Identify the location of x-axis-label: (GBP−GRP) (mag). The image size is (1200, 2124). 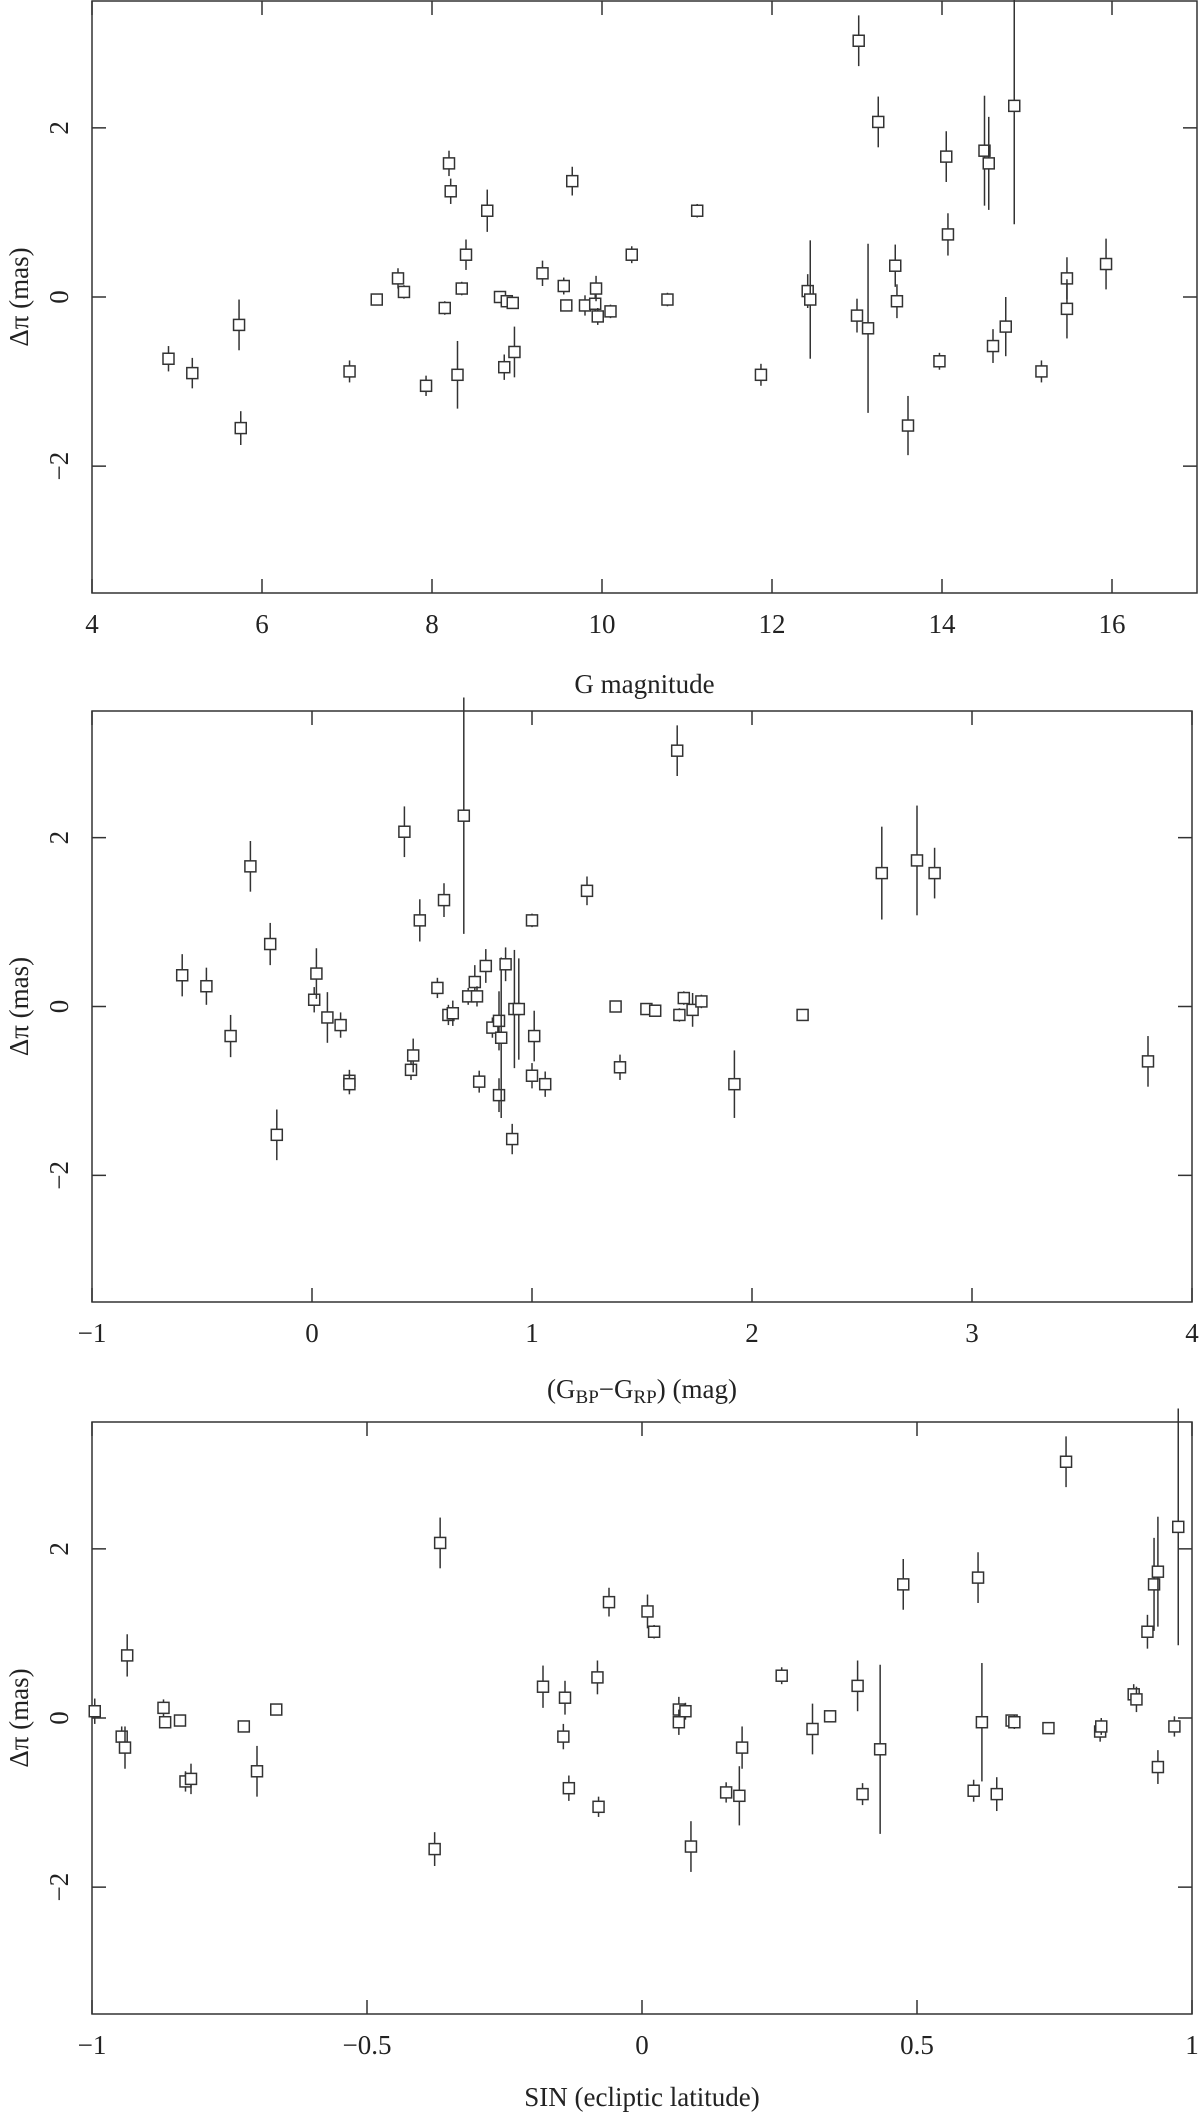
(642, 1391).